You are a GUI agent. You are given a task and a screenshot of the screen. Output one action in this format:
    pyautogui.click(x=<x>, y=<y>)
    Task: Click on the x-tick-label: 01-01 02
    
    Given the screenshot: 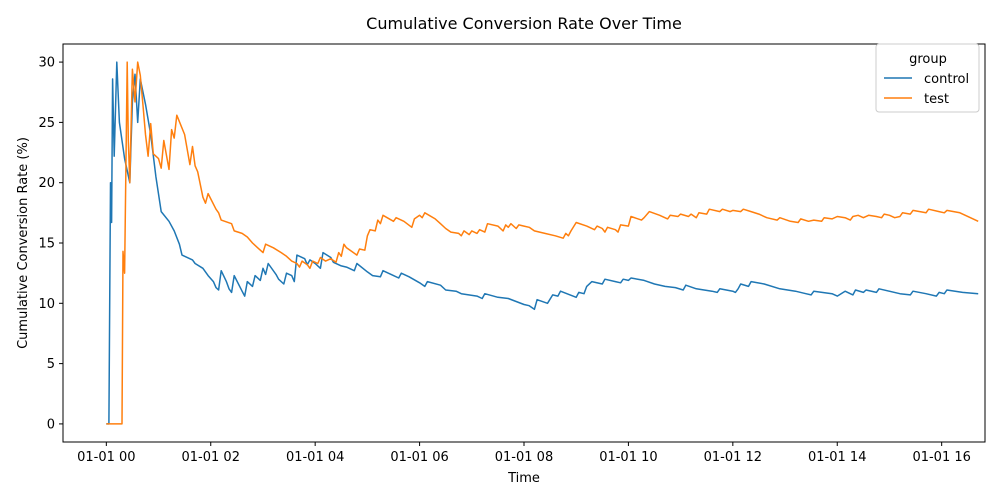 What is the action you would take?
    pyautogui.click(x=211, y=457)
    